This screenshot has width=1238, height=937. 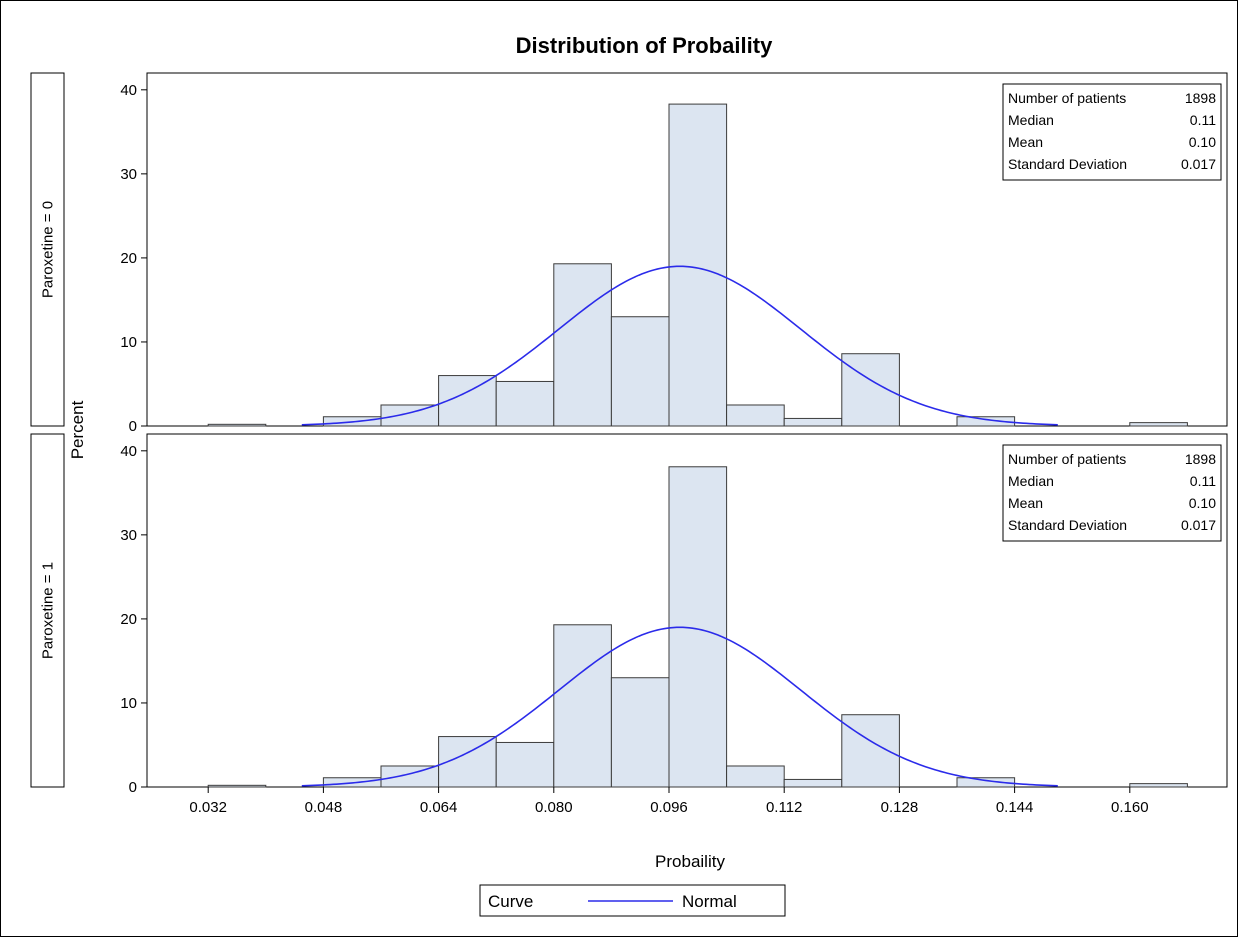 I want to click on x-tick-label: 0.144, so click(x=1015, y=807).